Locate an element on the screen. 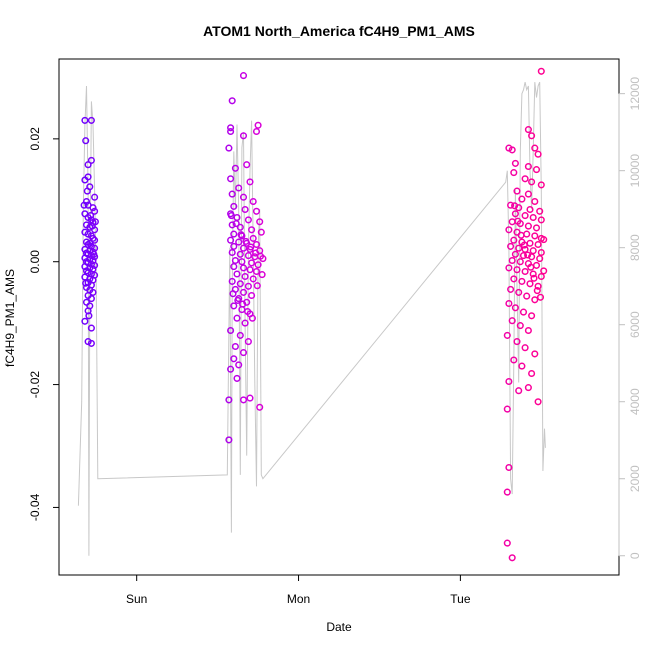 This screenshot has height=655, width=650. x-tick-label: Mon is located at coordinates (298, 599).